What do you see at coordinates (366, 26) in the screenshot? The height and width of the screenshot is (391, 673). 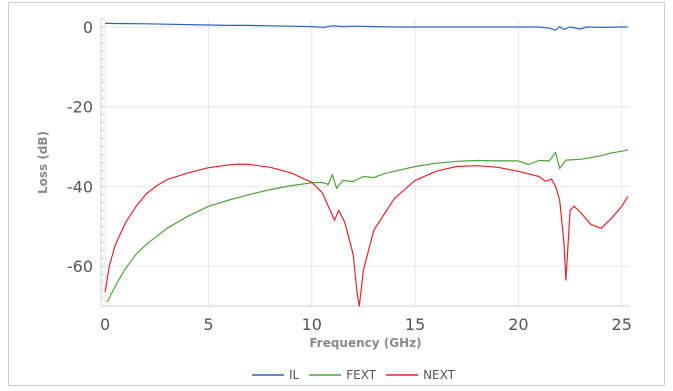 I see `series-line-il` at bounding box center [366, 26].